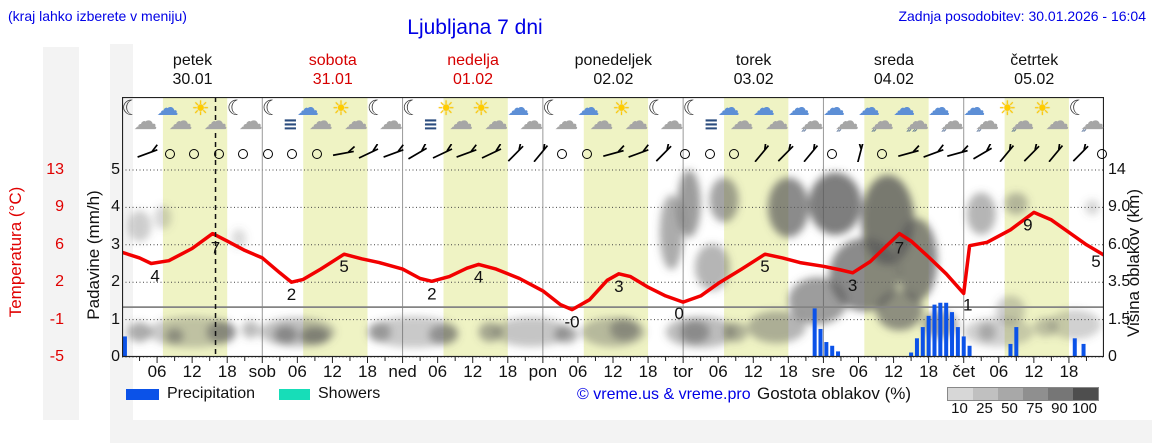  Describe the element at coordinates (1119, 319) in the screenshot. I see `cloud-height-tick: 1.5` at that location.